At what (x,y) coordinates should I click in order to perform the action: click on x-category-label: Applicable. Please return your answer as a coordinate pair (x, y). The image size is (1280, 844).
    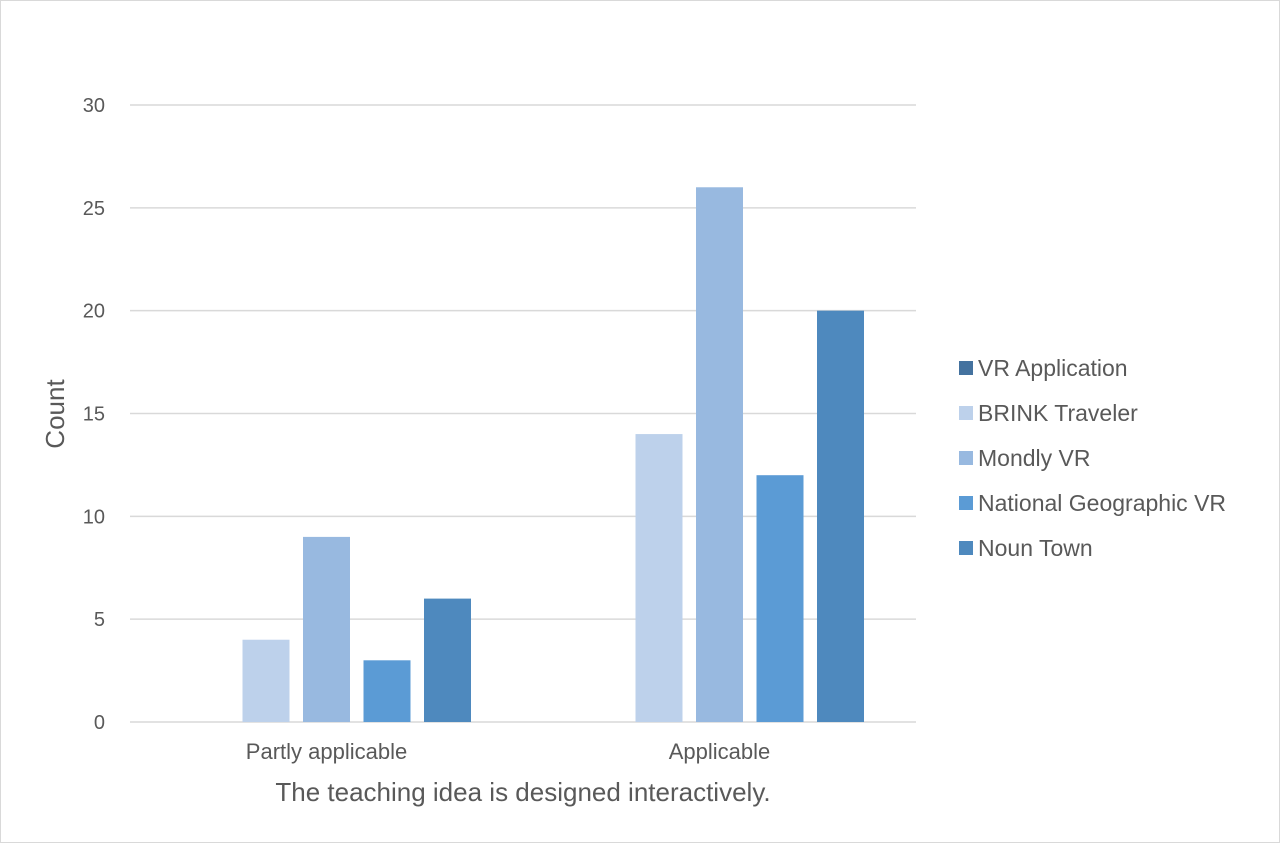
    Looking at the image, I should click on (720, 751).